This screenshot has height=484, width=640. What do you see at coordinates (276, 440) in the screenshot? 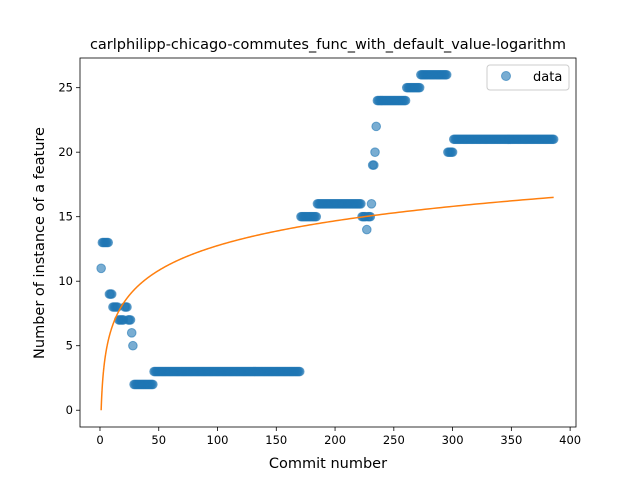
I see `x-tick-label: 150` at bounding box center [276, 440].